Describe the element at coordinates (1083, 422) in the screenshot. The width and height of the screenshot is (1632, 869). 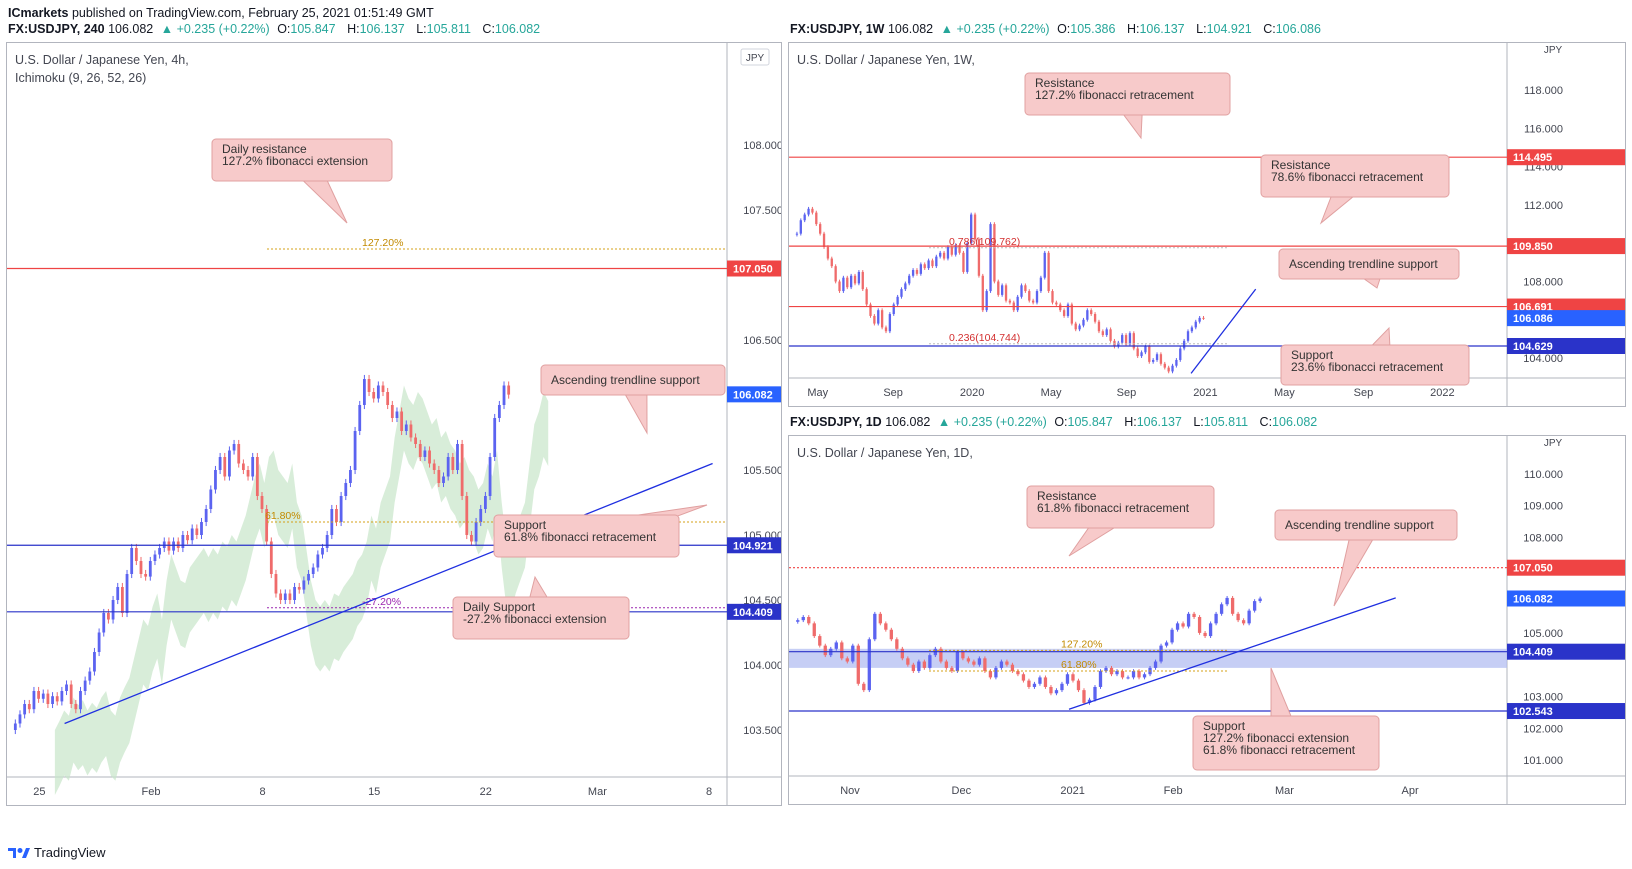
I see `d1-open: O:105.847` at that location.